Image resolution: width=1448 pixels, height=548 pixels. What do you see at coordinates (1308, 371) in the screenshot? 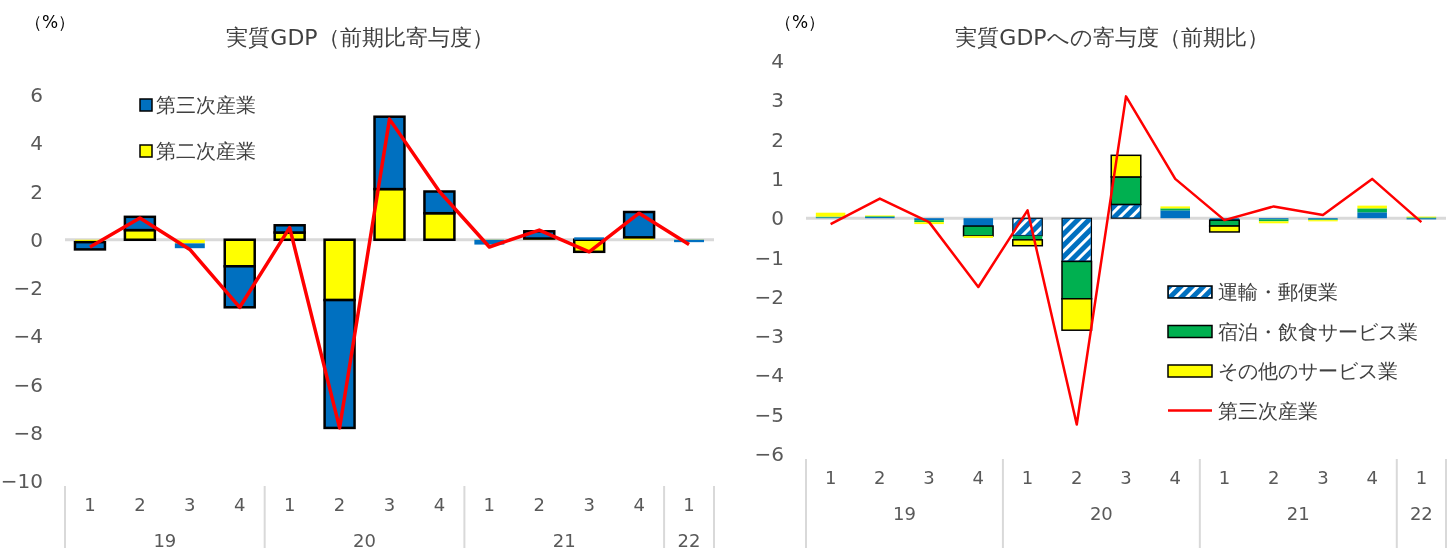
I see `legend-label: その他のサービス業` at bounding box center [1308, 371].